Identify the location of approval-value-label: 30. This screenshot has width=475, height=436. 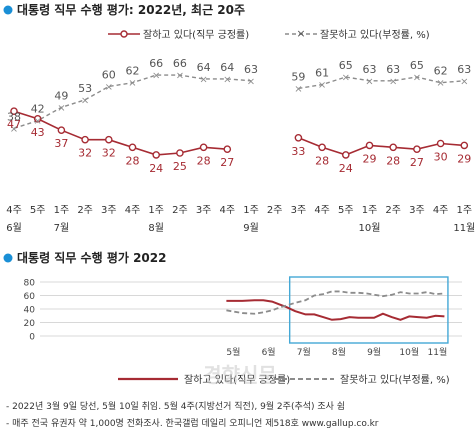
(441, 157).